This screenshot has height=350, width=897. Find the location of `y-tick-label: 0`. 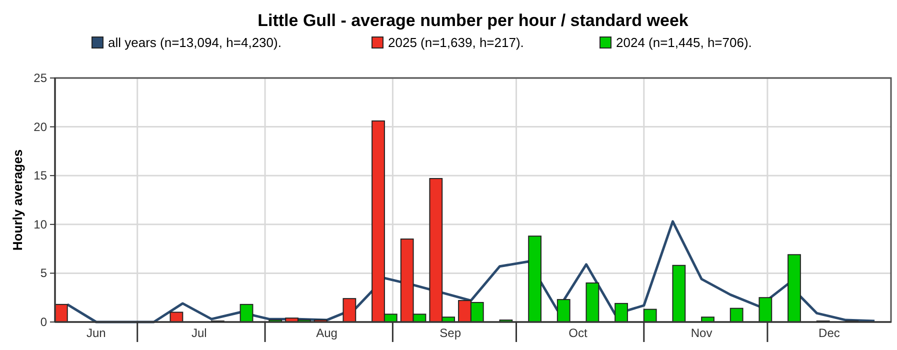

y-tick-label: 0 is located at coordinates (44, 322).